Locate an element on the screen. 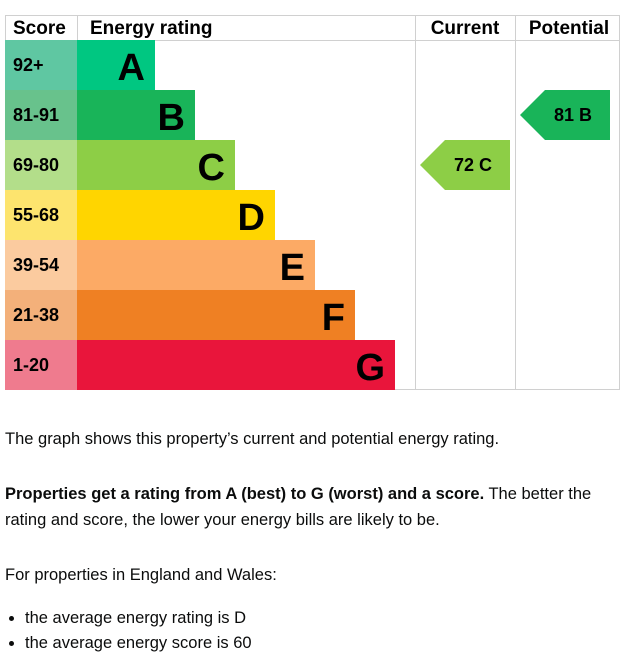  rating-bar-D is located at coordinates (176, 215).